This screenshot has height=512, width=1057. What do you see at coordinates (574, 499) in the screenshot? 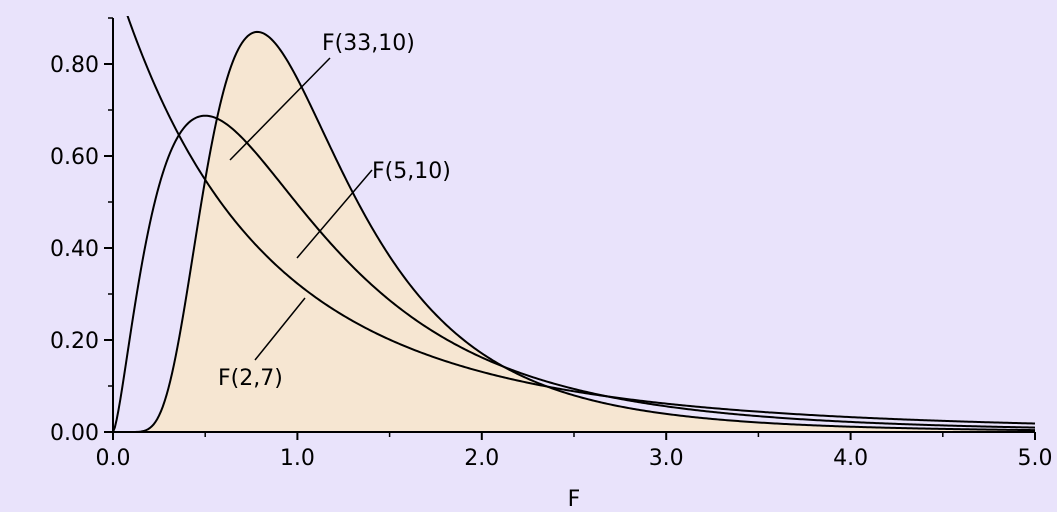
I see `x-axis-title: F` at bounding box center [574, 499].